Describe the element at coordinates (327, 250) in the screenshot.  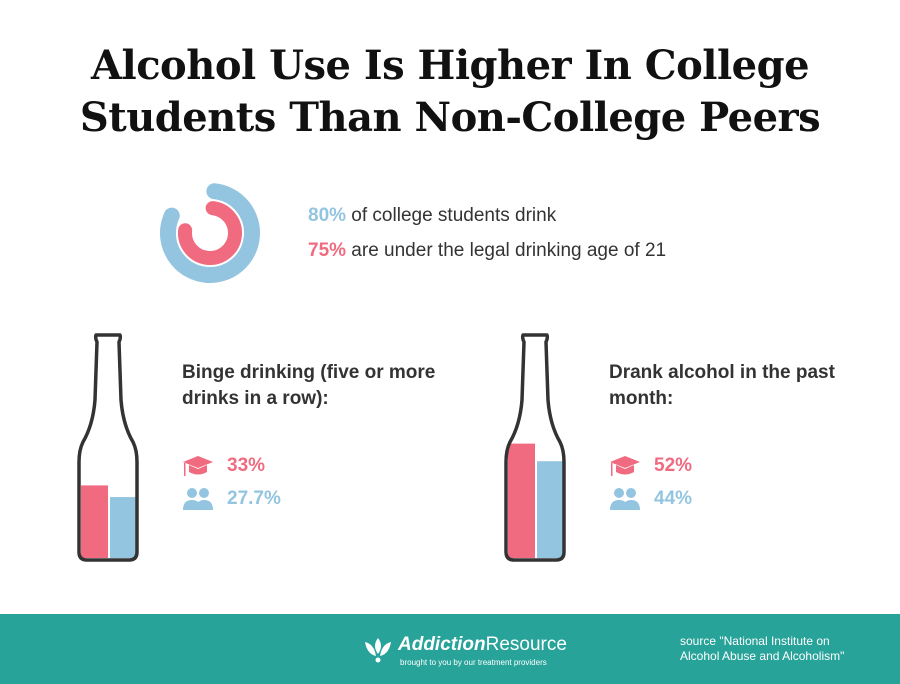
I see `stat-value: 75%` at that location.